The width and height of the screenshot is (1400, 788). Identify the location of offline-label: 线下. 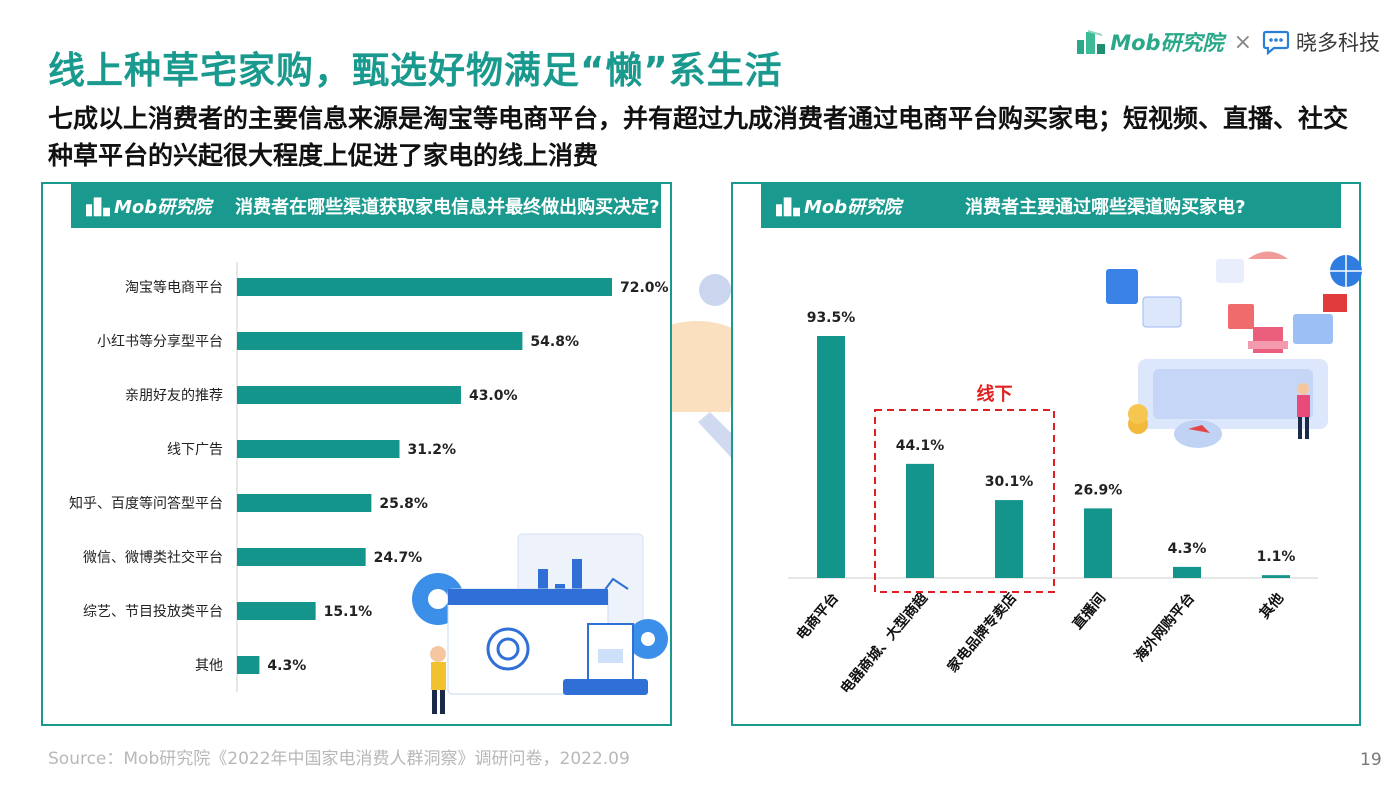
(995, 394).